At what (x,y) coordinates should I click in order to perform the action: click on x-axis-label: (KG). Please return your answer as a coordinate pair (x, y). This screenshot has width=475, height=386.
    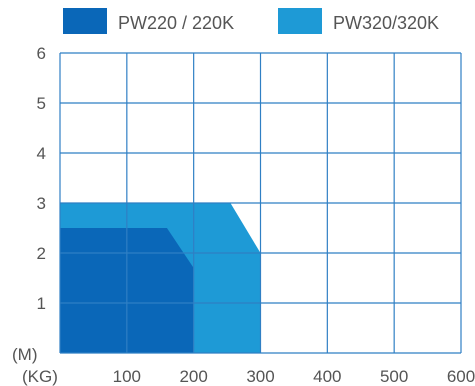
    Looking at the image, I should click on (40, 376).